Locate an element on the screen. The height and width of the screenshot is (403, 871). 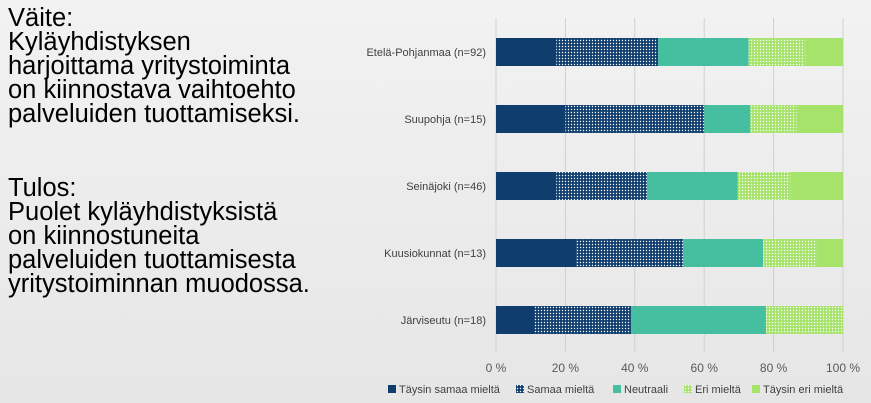
x-tick-label: 20 % is located at coordinates (566, 368).